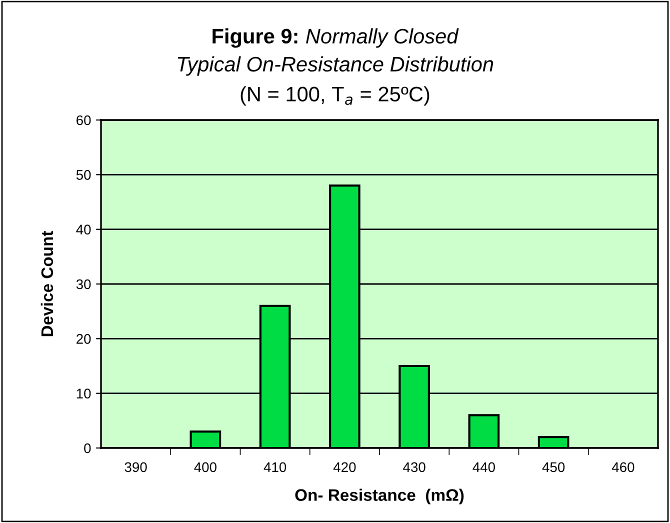 Image resolution: width=670 pixels, height=523 pixels. Describe the element at coordinates (83, 229) in the screenshot. I see `y-tick-label: 40` at that location.